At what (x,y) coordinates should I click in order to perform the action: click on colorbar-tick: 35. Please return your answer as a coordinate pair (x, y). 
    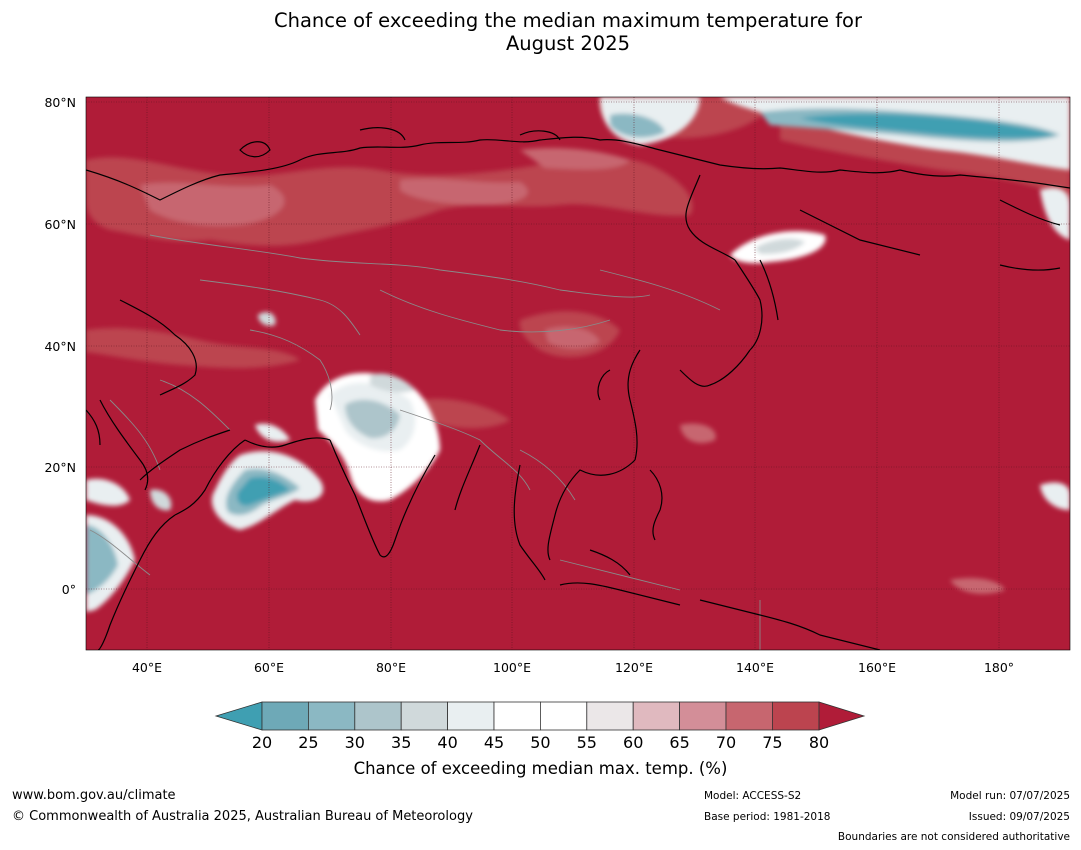
    Looking at the image, I should click on (401, 742).